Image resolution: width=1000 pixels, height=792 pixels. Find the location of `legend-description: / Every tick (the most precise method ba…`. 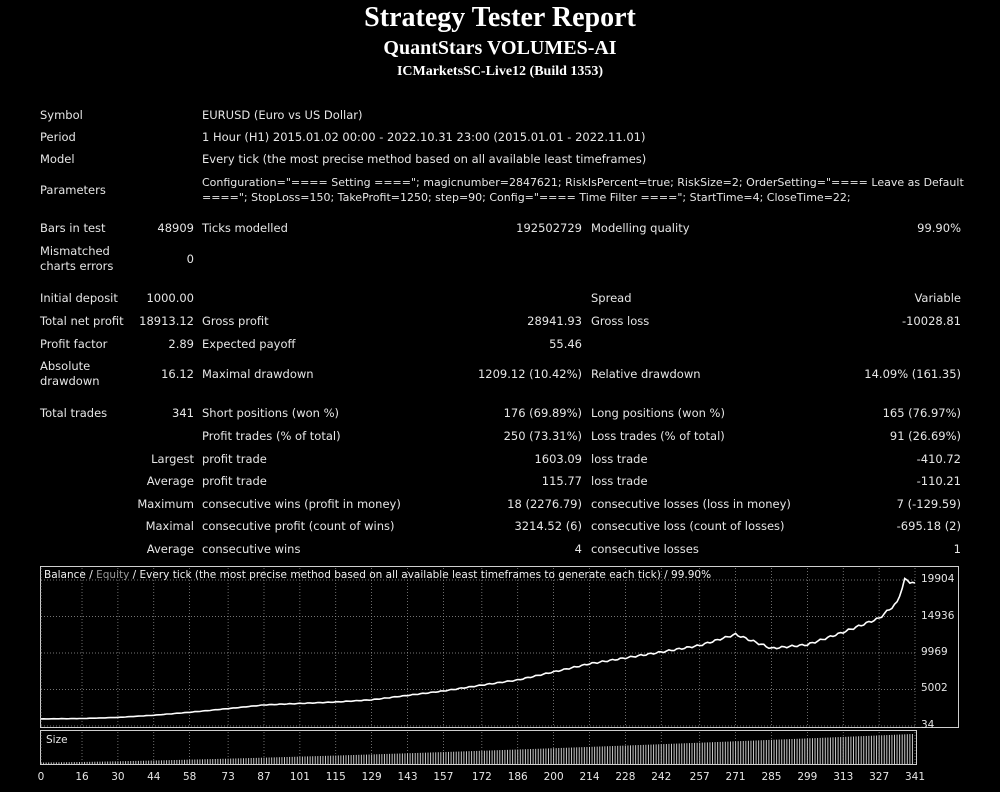

legend-description: / Every tick (the most precise method ba… is located at coordinates (420, 575).